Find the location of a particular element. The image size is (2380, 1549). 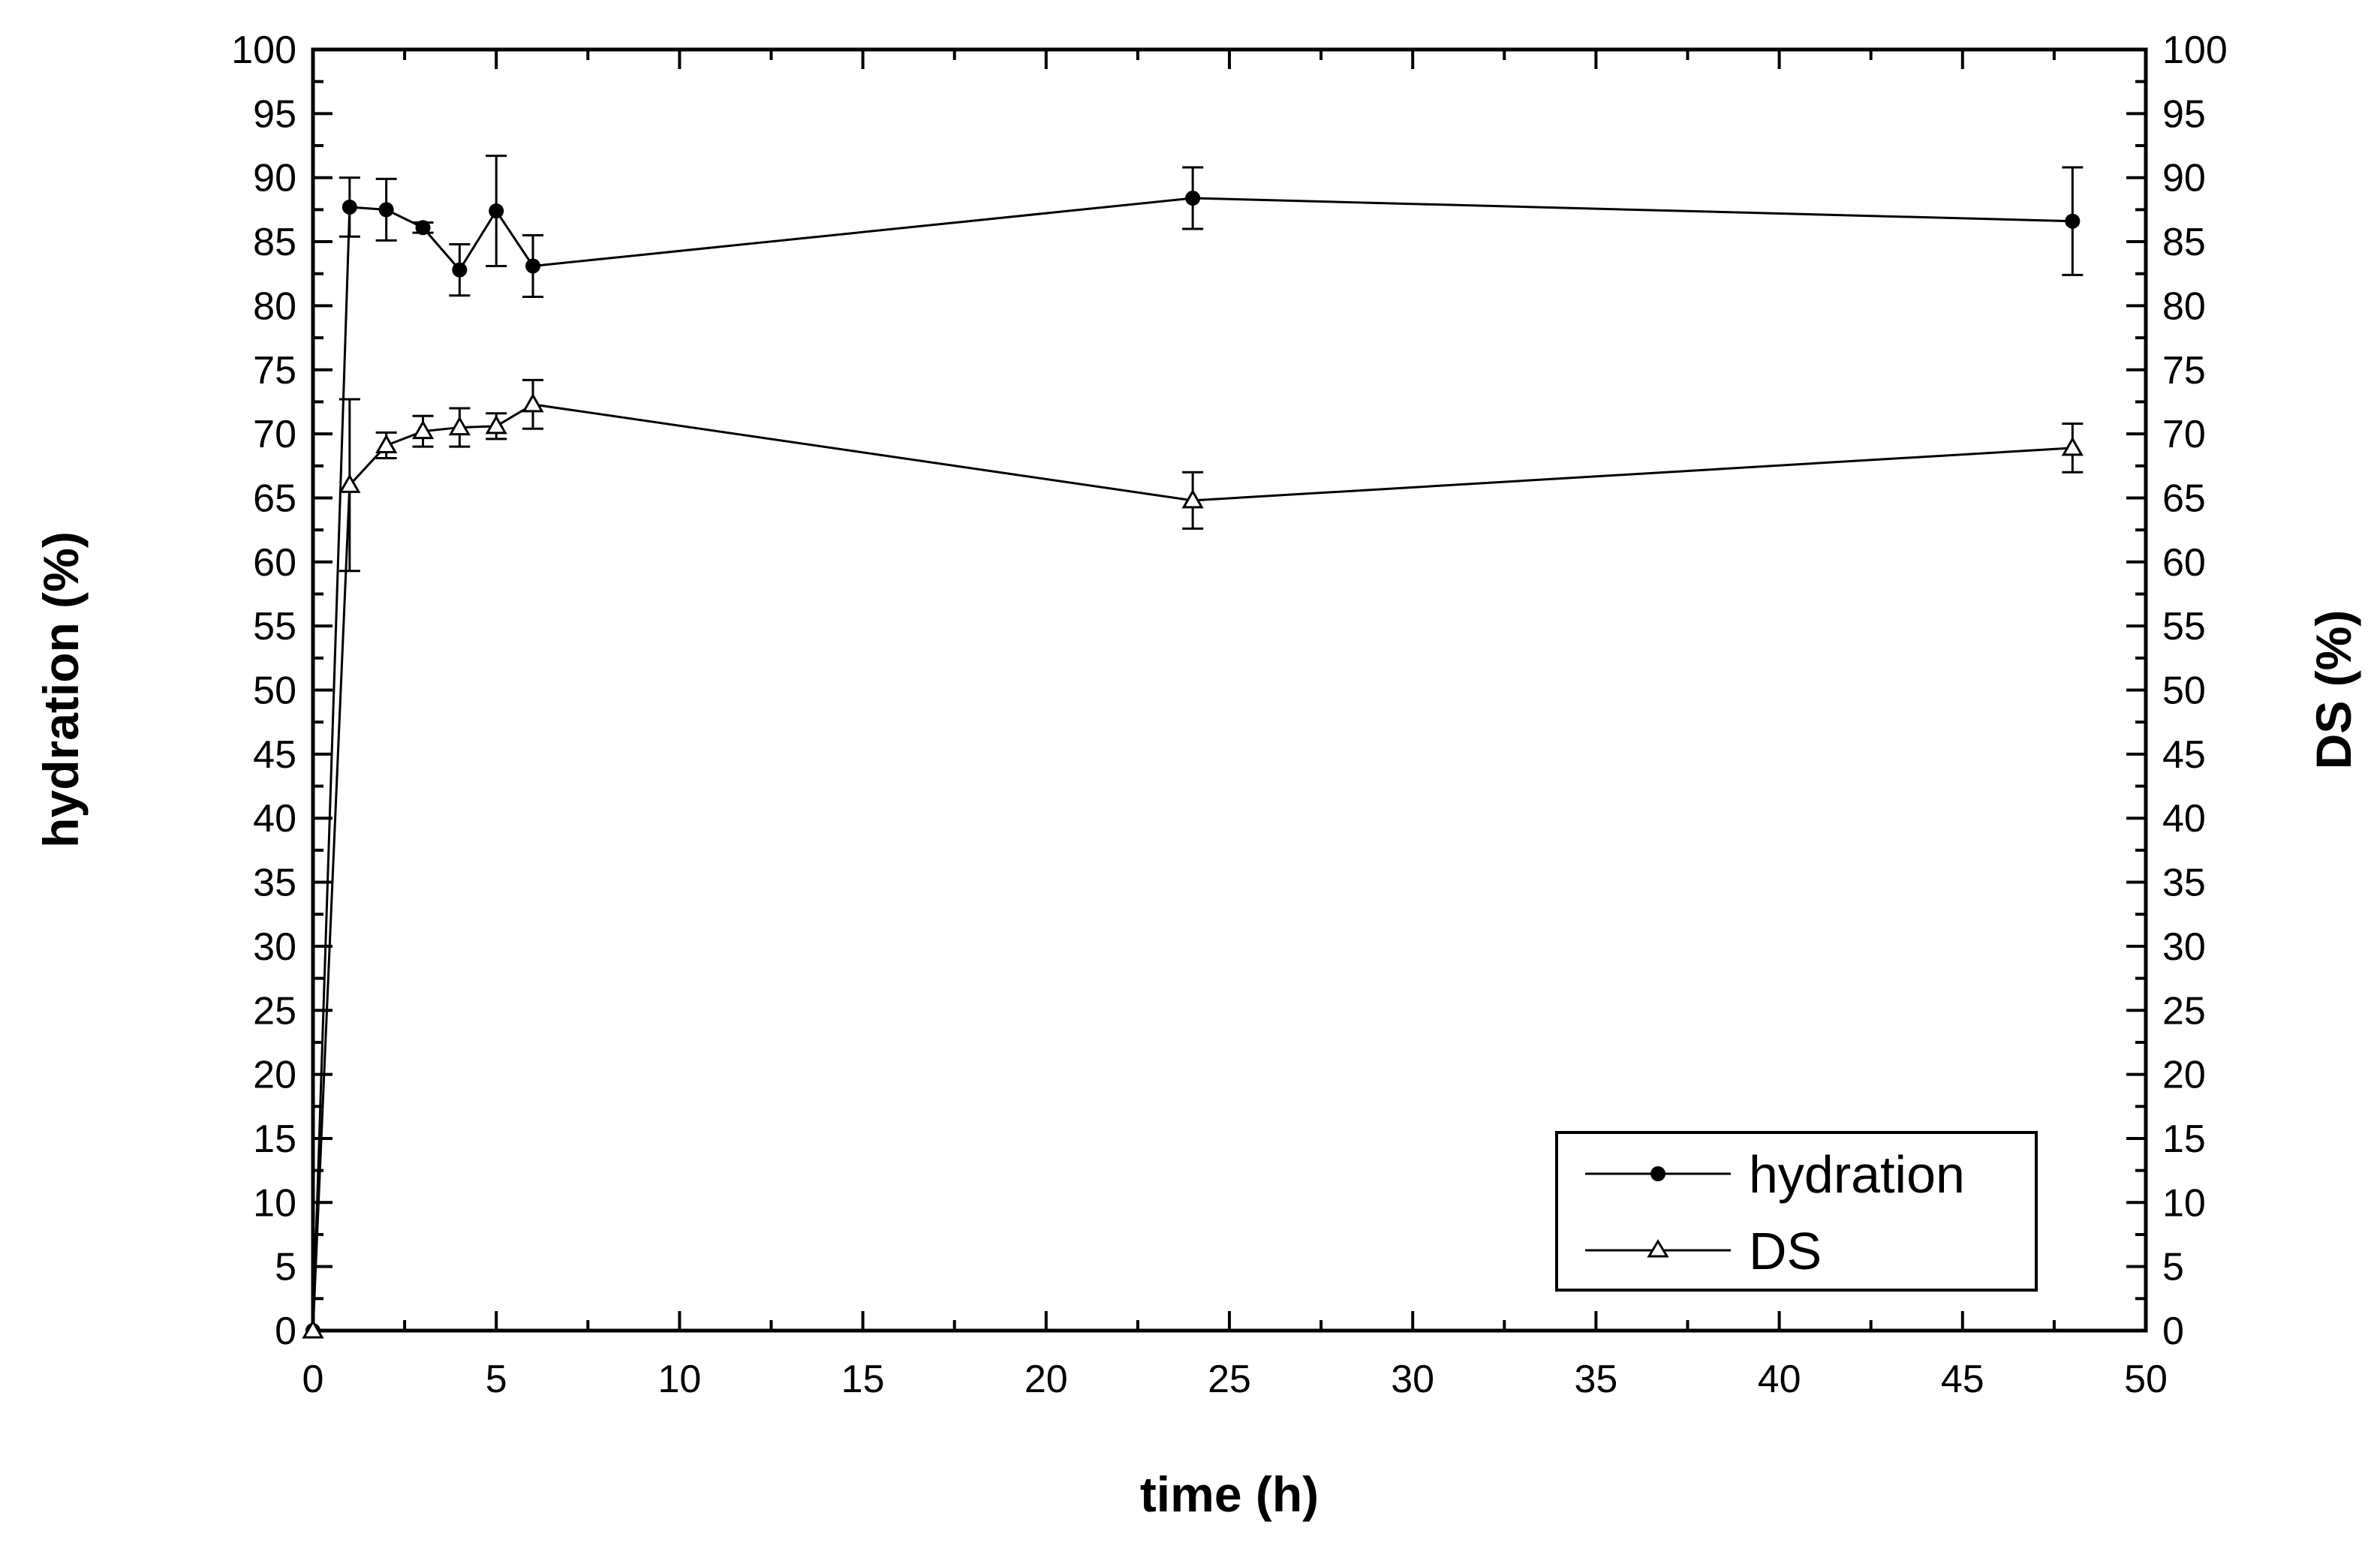

y2-tick-label: 65 is located at coordinates (2184, 499).